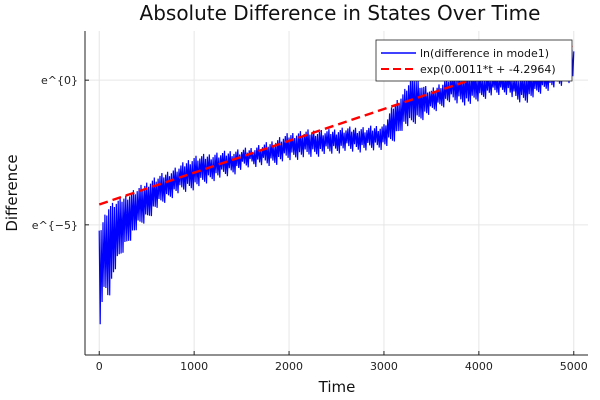 This screenshot has height=400, width=600. Describe the element at coordinates (99, 366) in the screenshot. I see `x-tick-label: 0` at that location.